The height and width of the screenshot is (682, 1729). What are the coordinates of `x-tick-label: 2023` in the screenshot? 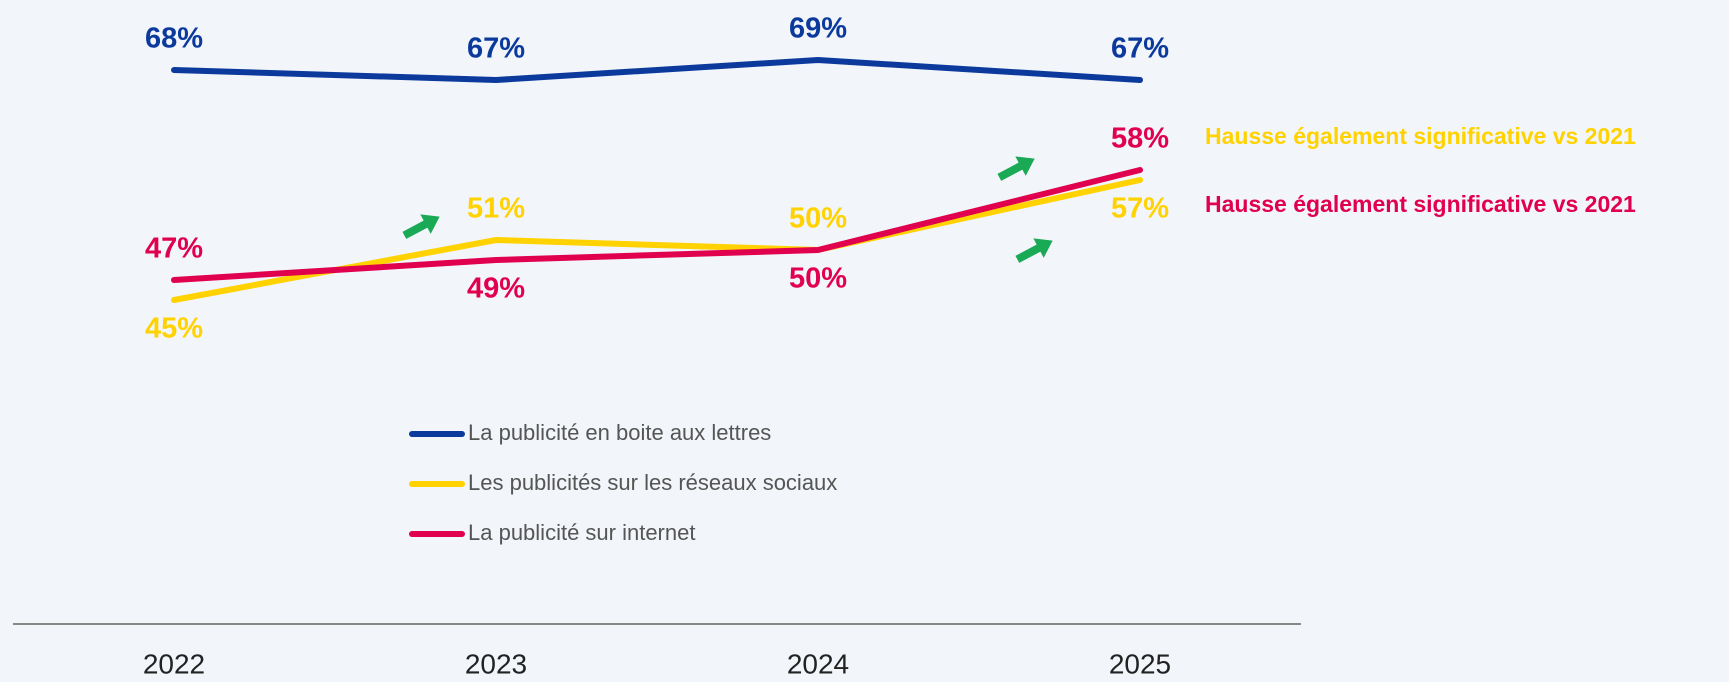 It's located at (496, 663).